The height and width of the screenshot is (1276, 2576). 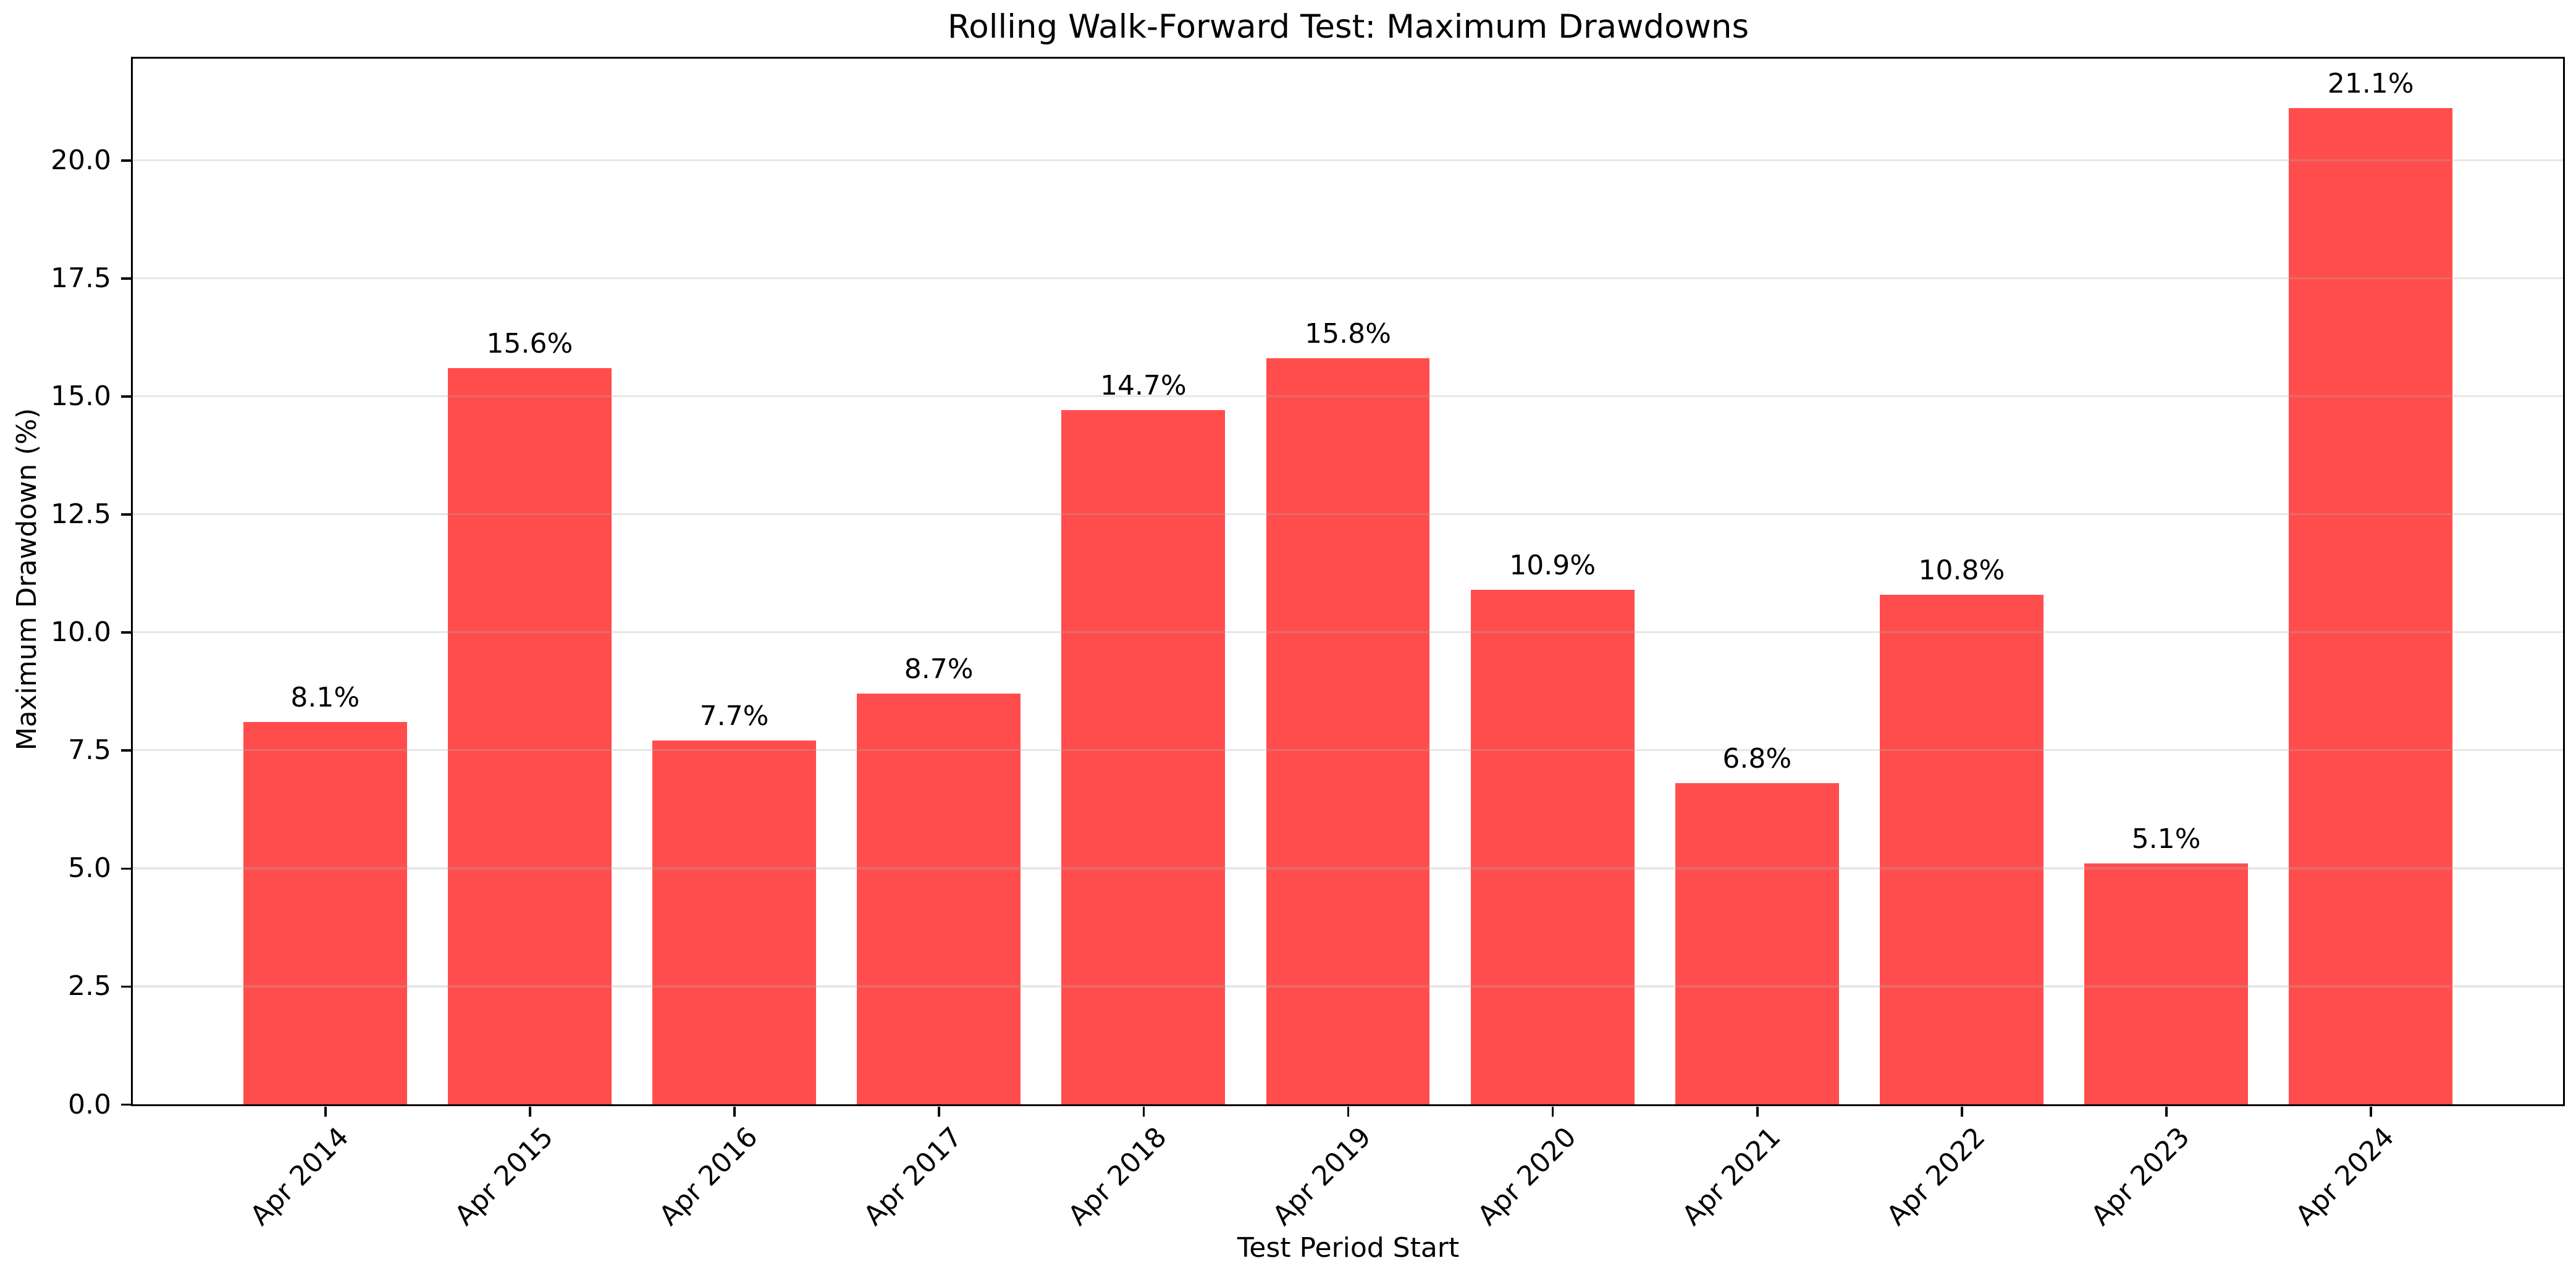 I want to click on bar-value-label: 7.7%, so click(x=734, y=716).